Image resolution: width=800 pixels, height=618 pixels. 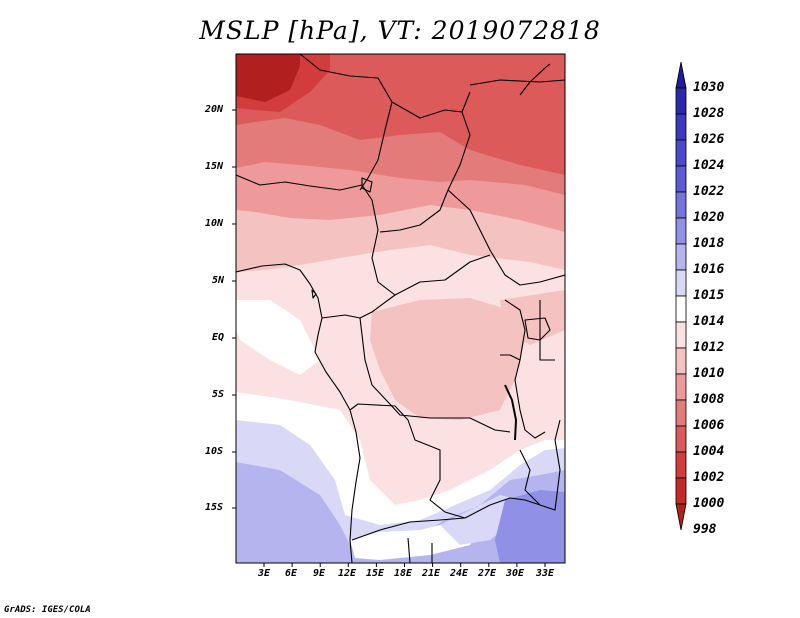 What do you see at coordinates (487, 573) in the screenshot?
I see `lon-label: 27E` at bounding box center [487, 573].